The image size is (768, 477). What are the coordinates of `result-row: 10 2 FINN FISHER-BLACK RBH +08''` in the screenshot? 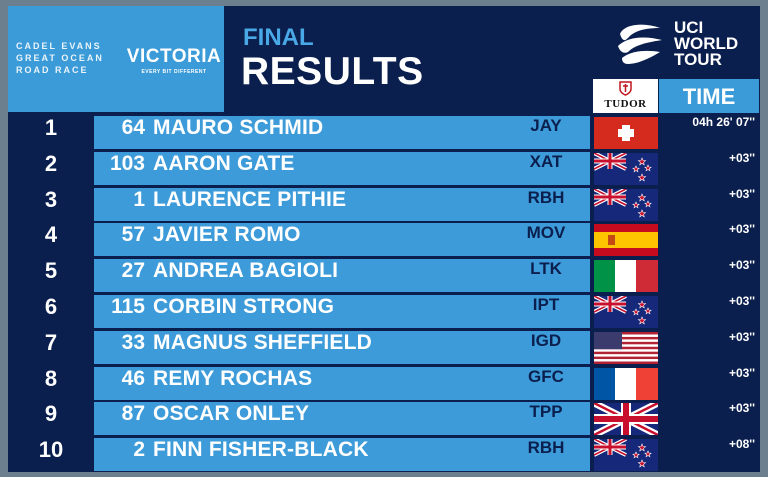 It's located at (384, 455).